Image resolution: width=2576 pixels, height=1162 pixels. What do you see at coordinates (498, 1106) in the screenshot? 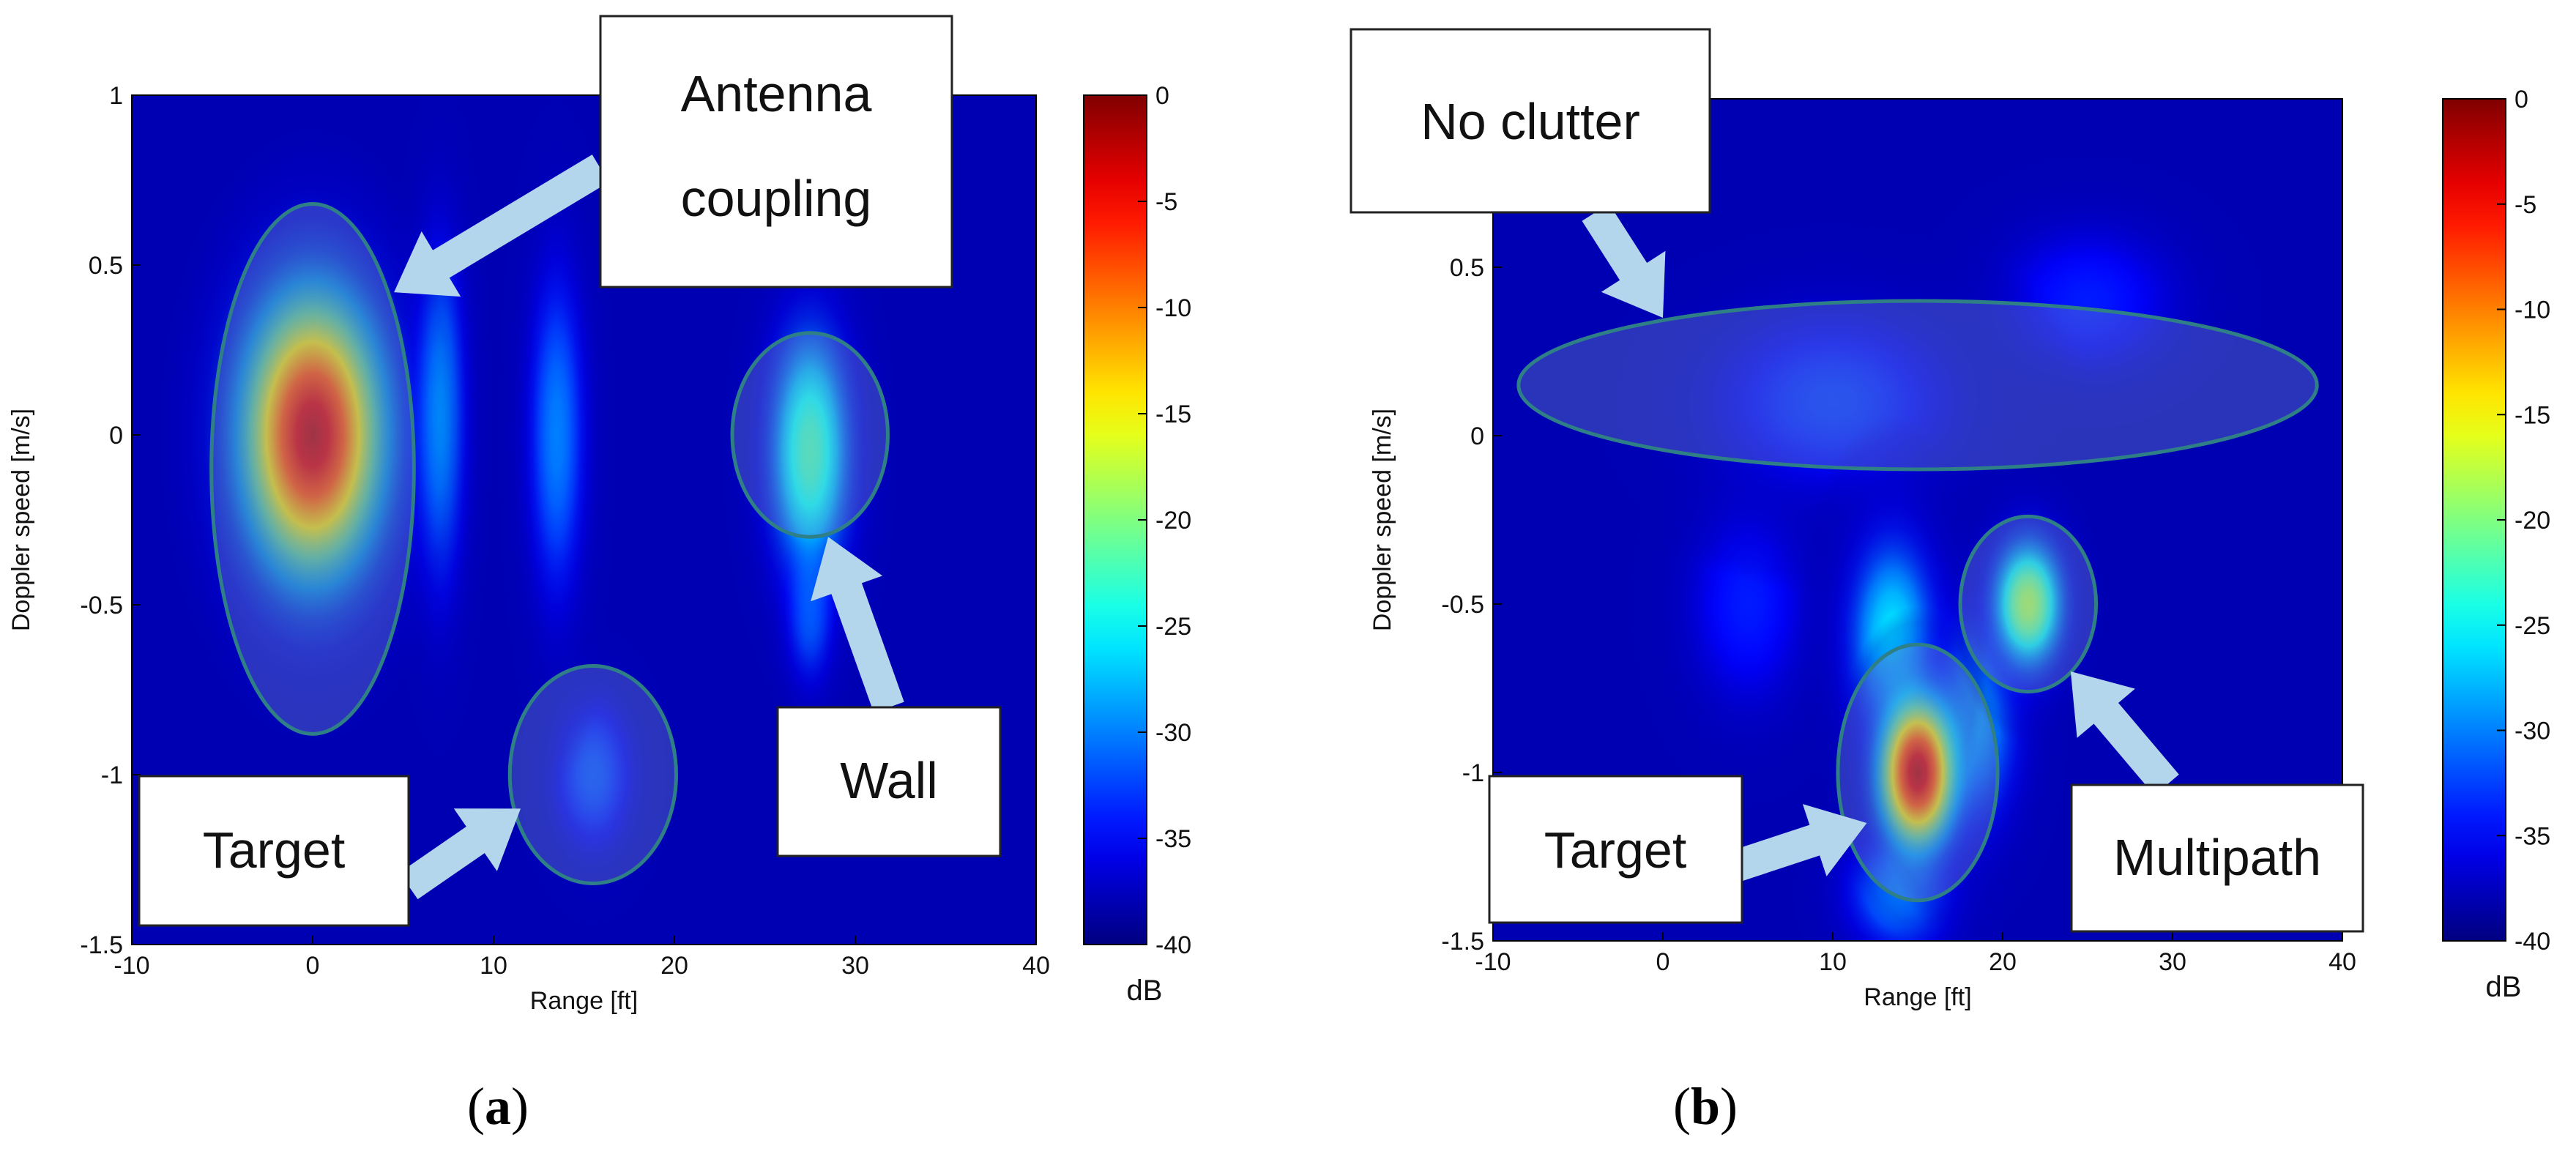
I see `panel-label-a: (a)` at bounding box center [498, 1106].